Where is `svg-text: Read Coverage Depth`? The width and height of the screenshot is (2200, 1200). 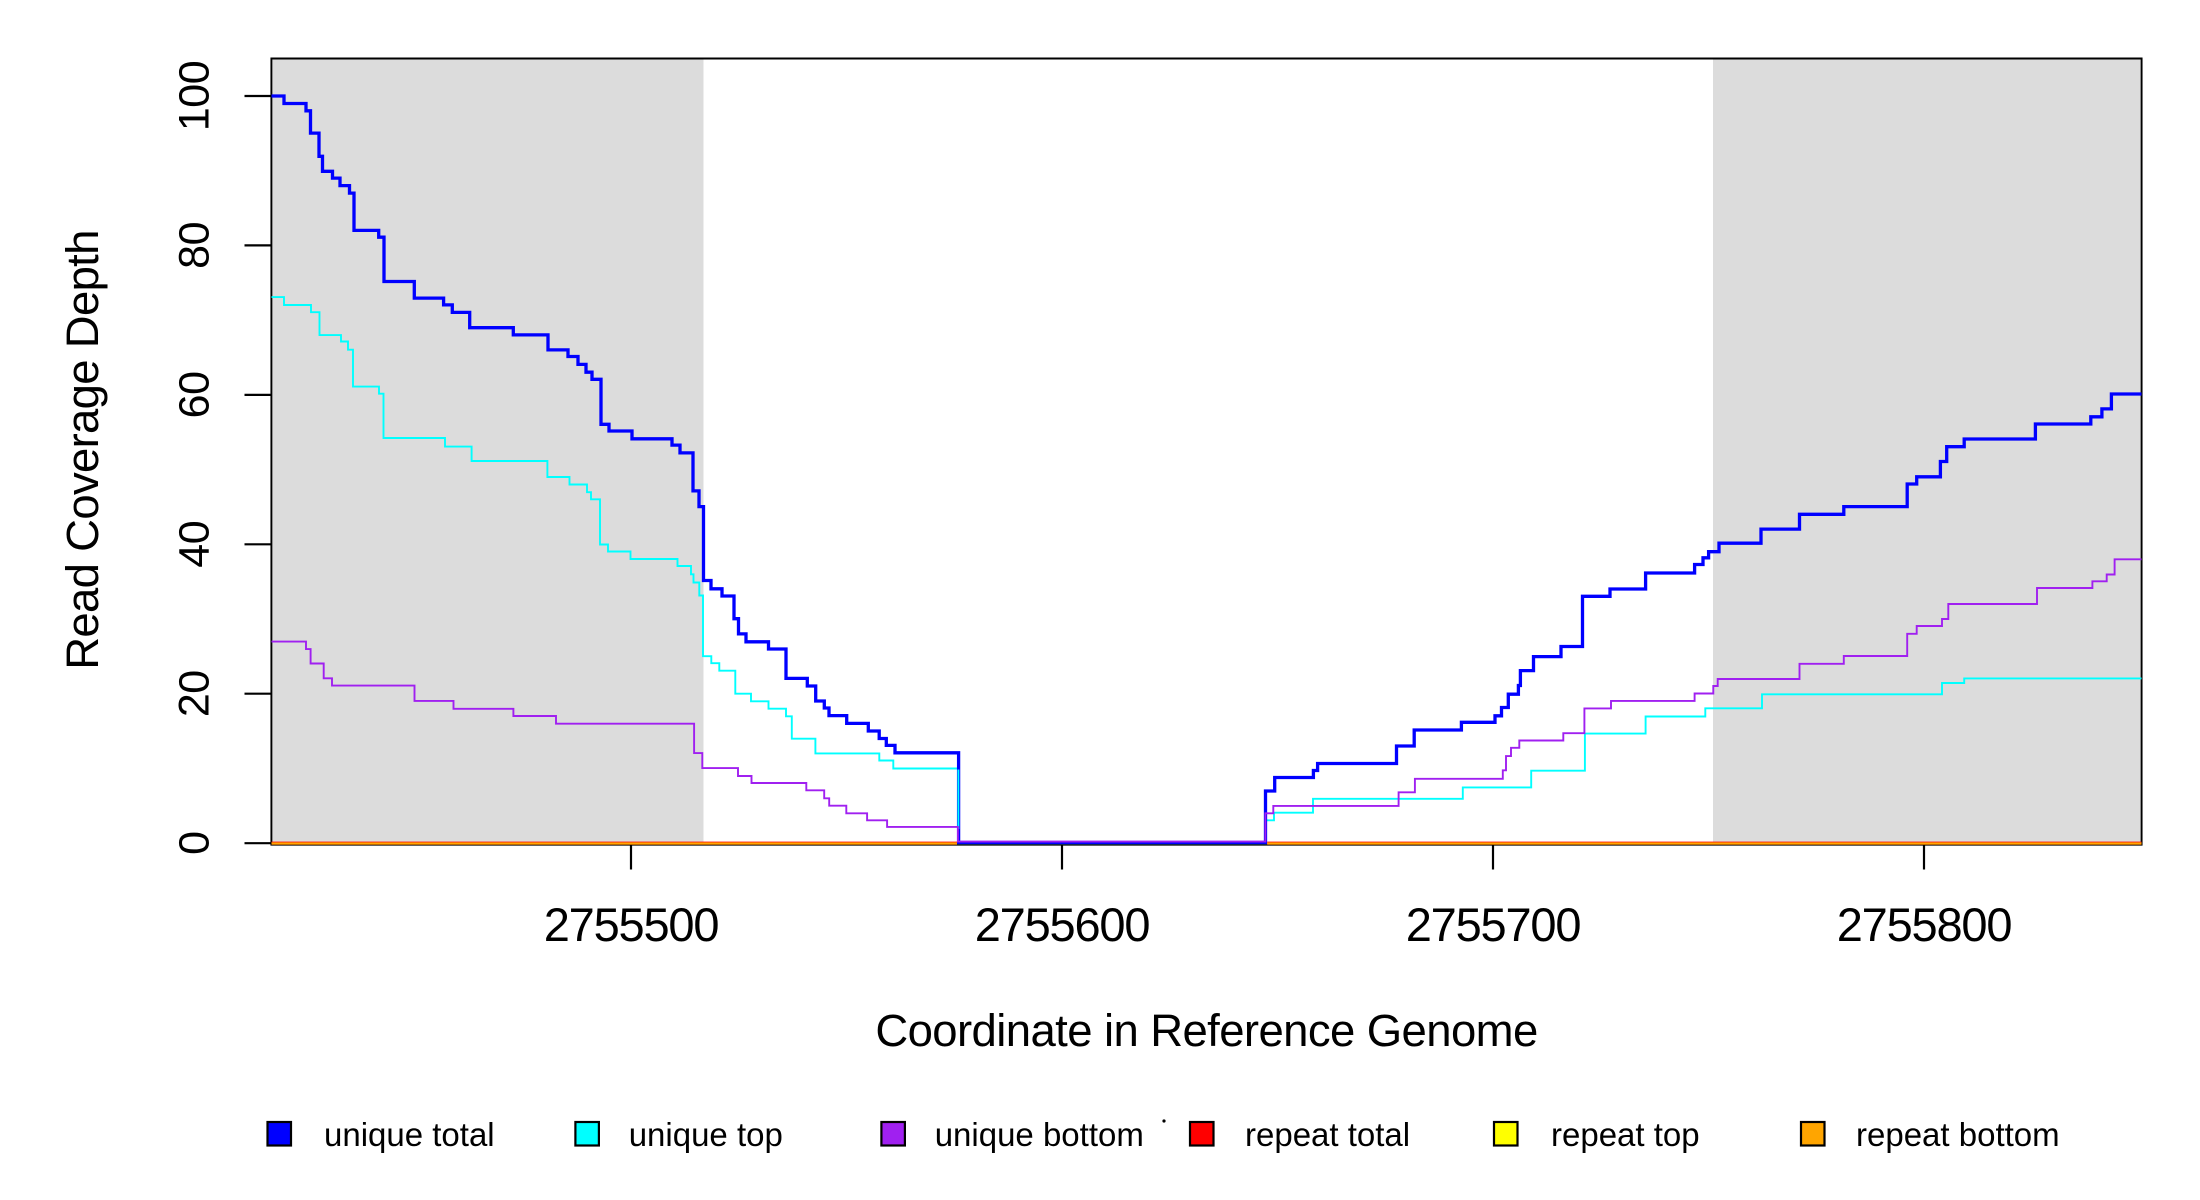 svg-text: Read Coverage Depth is located at coordinates (82, 449).